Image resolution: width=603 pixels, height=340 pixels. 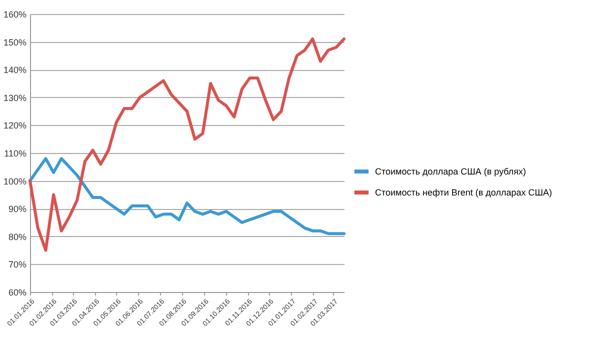 What do you see at coordinates (17, 237) in the screenshot?
I see `y-tick-label: 80%` at bounding box center [17, 237].